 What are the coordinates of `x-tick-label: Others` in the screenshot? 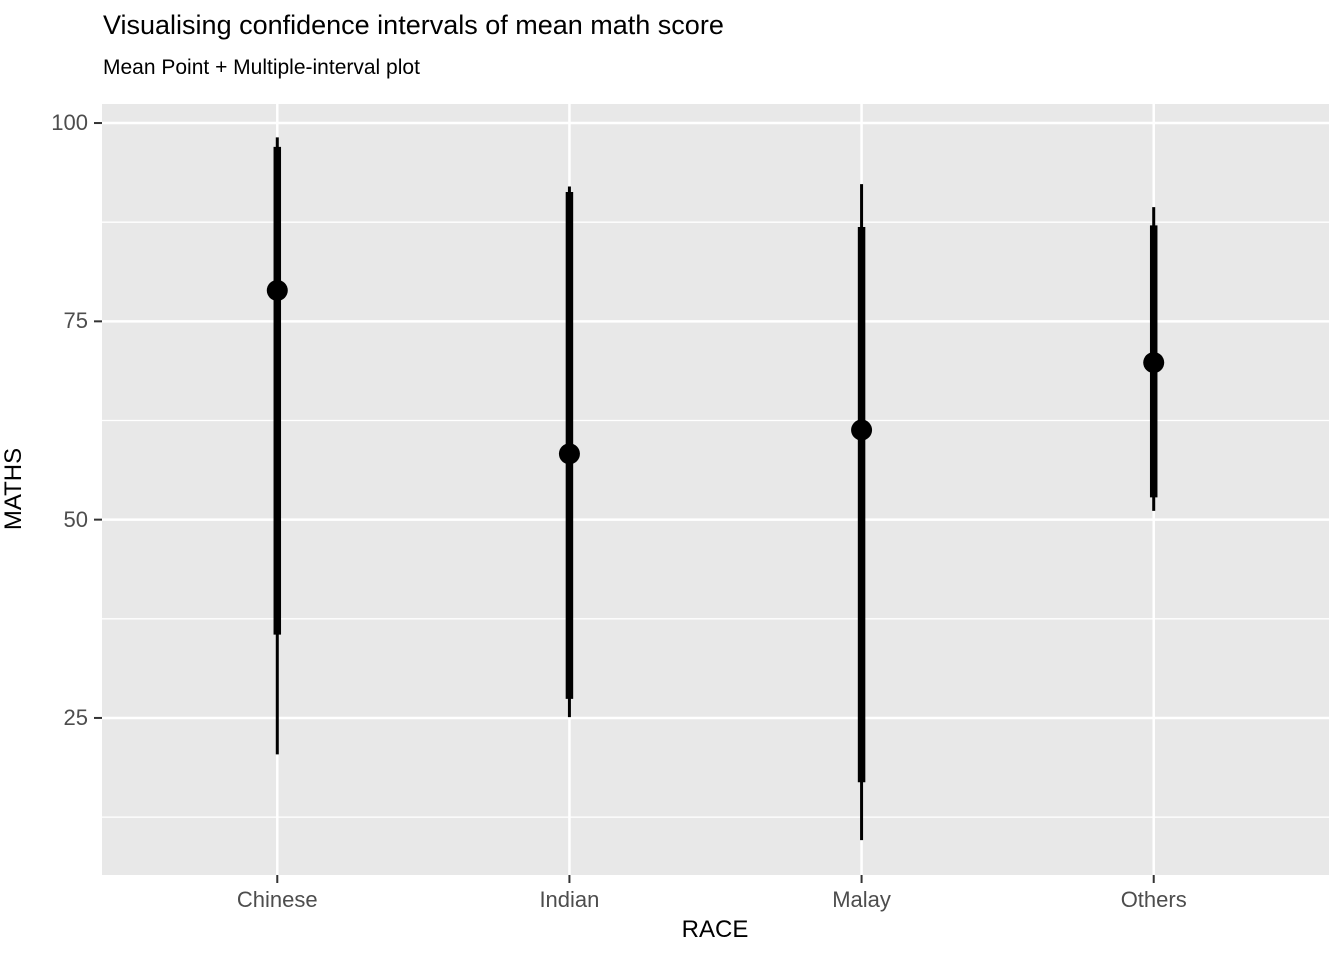 It's located at (1153, 899).